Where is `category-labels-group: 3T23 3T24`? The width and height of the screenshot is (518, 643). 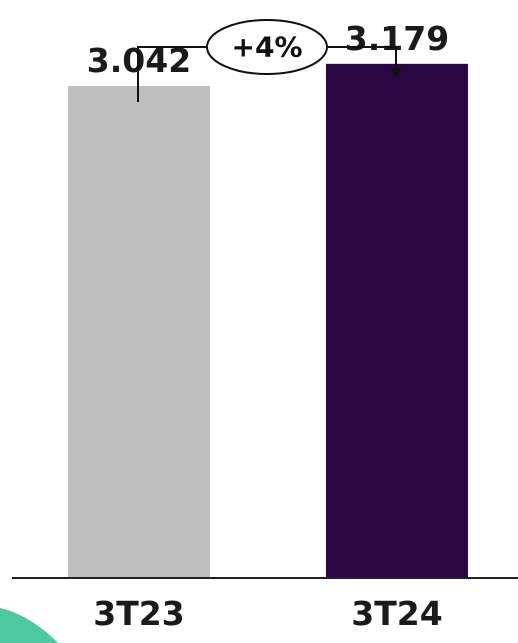
category-labels-group: 3T23 3T24 is located at coordinates (267, 613).